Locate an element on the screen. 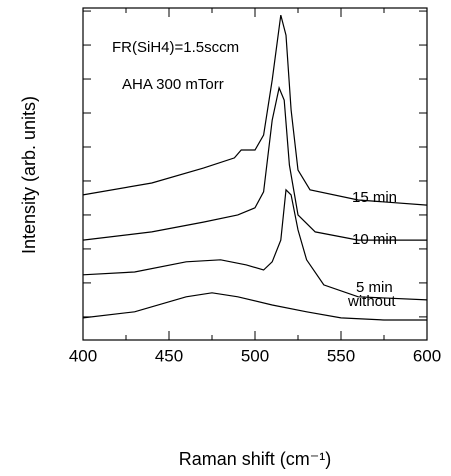 The height and width of the screenshot is (476, 451). series-label: 10 min is located at coordinates (374, 239).